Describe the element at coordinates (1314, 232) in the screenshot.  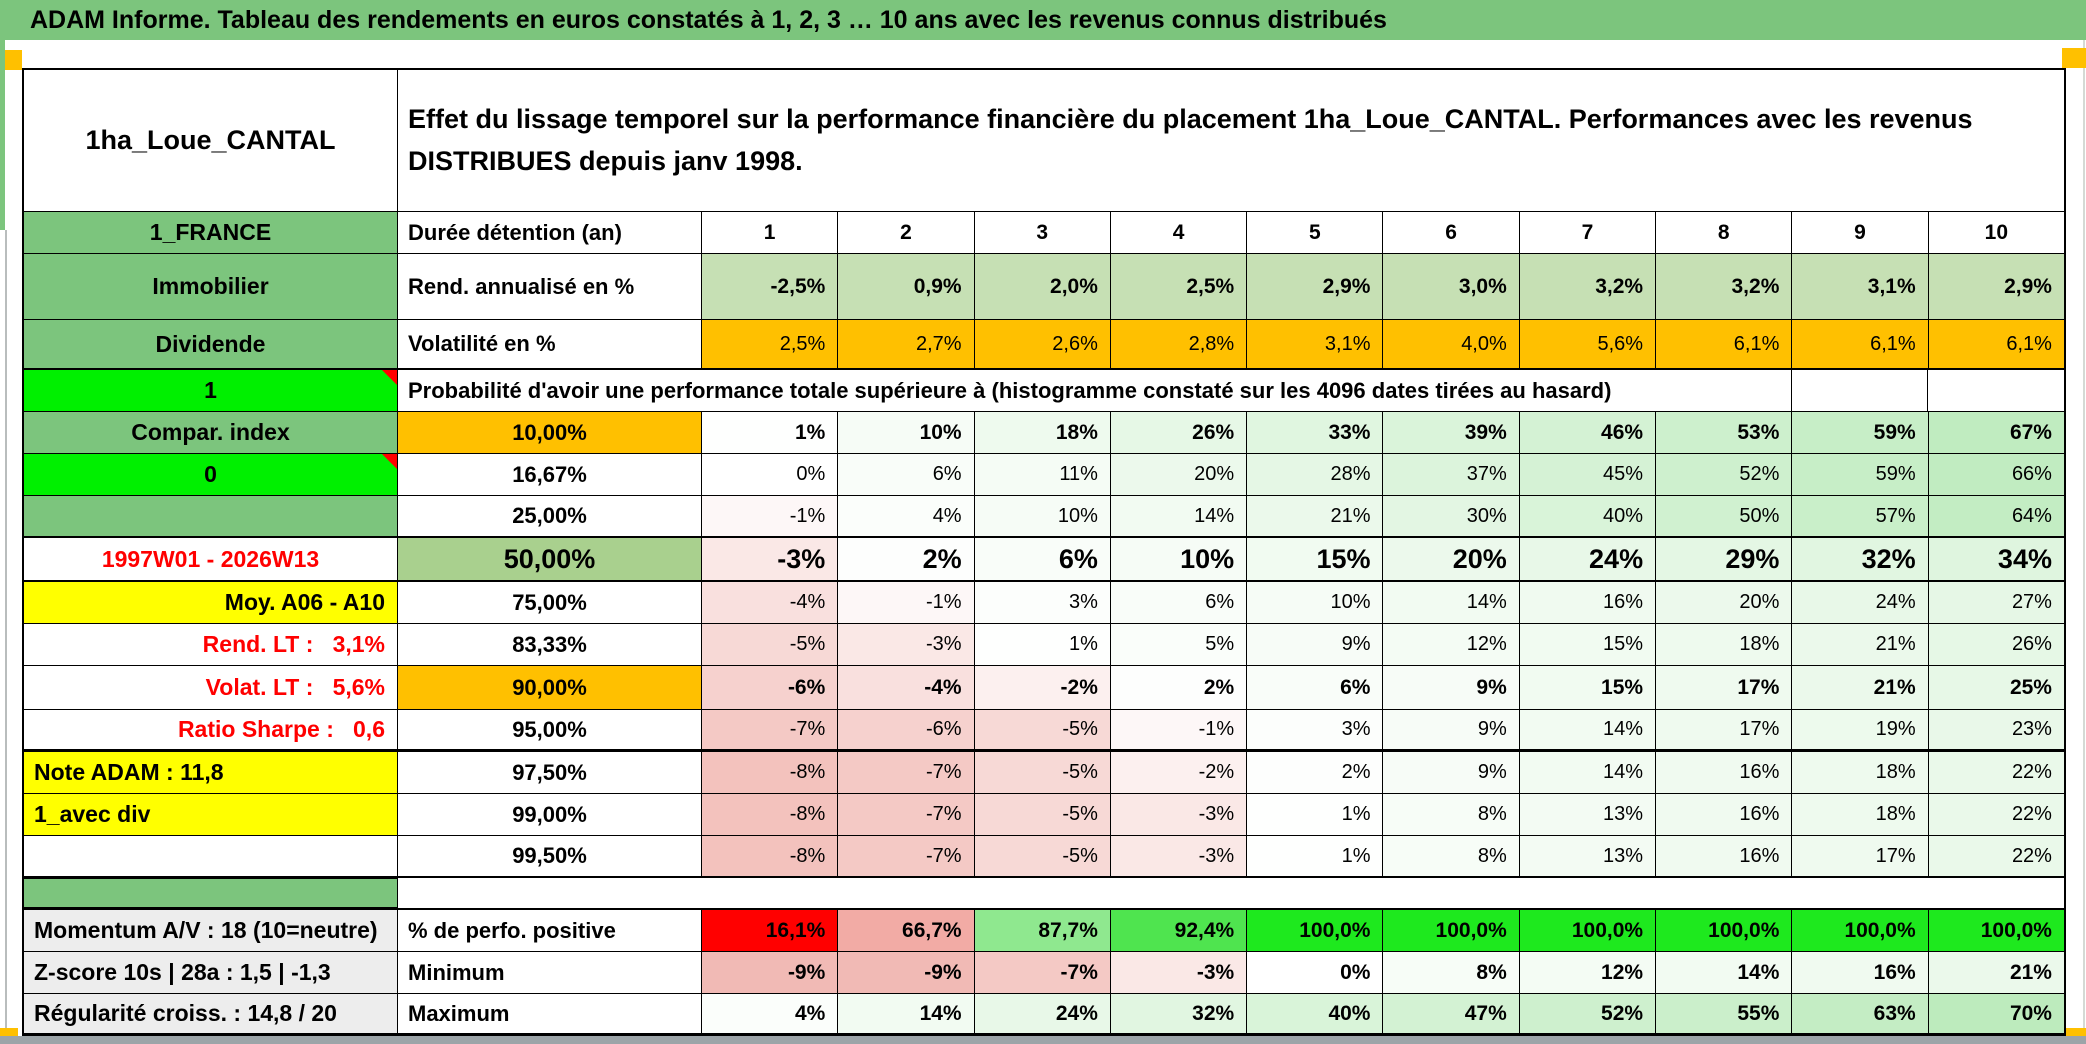
I see `cell-value: 5` at that location.